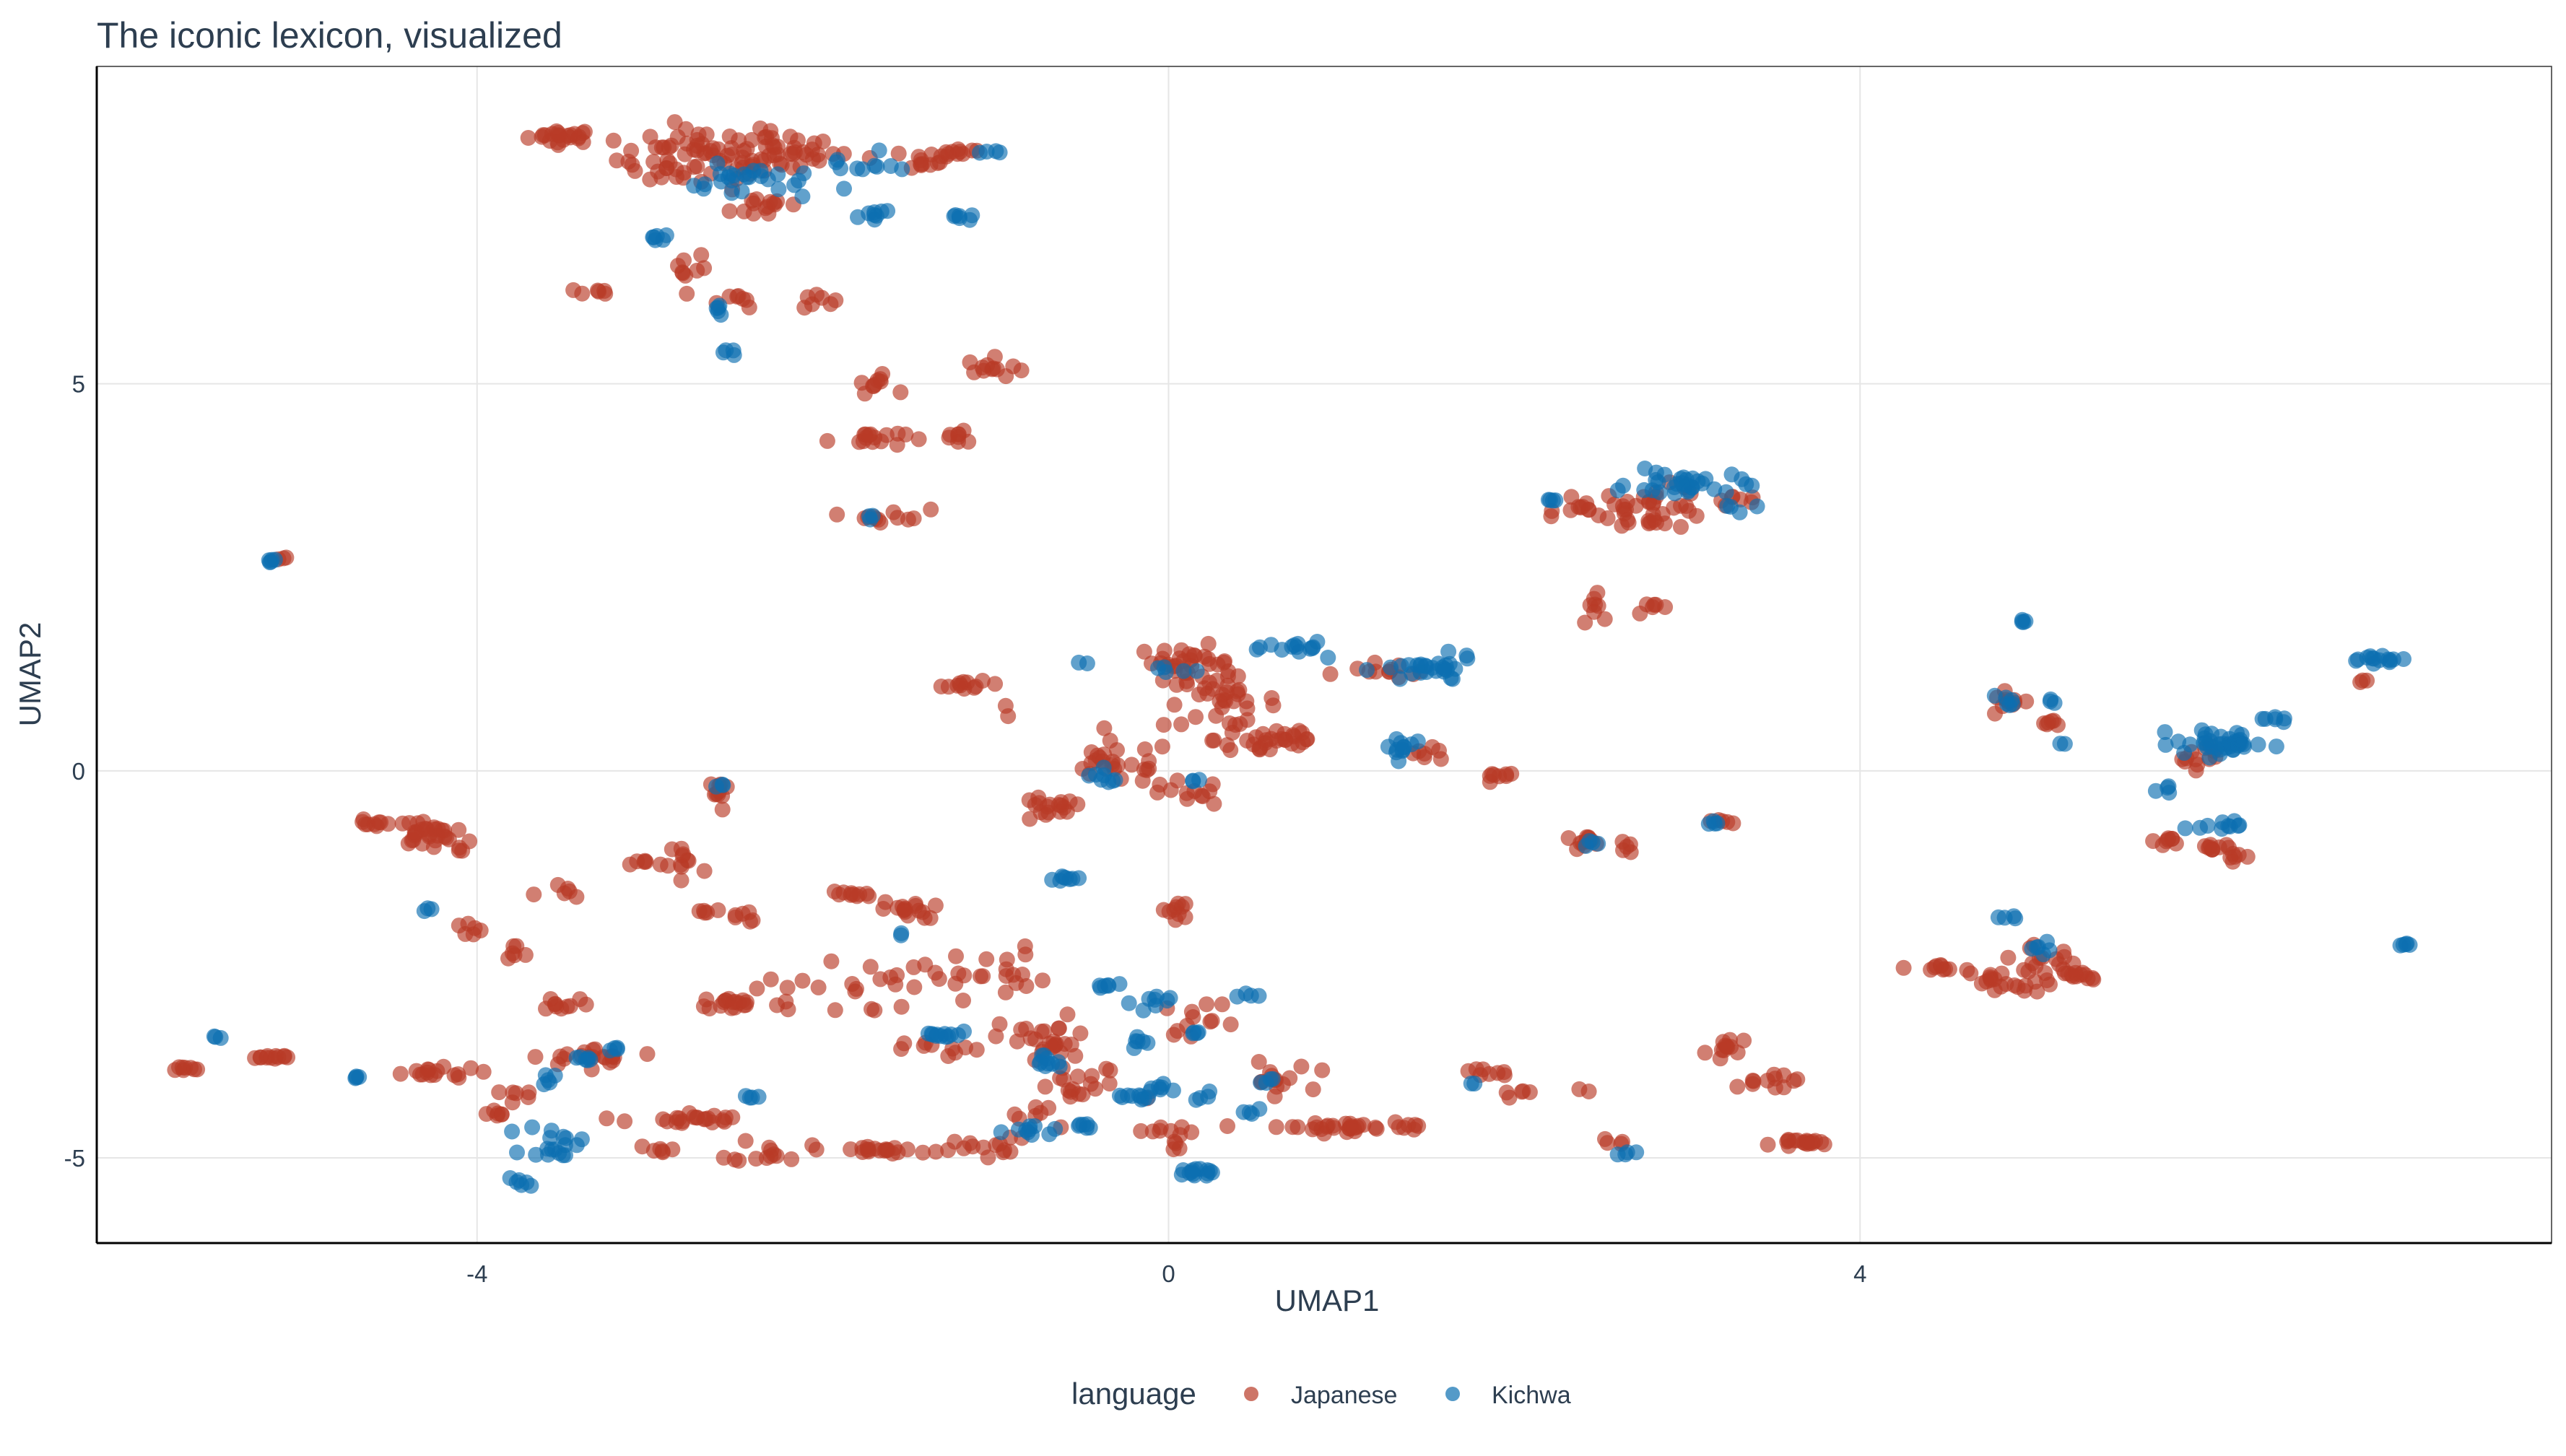 The width and height of the screenshot is (2566, 1456). What do you see at coordinates (1251, 1394) in the screenshot?
I see `legend-swatch-japanese` at bounding box center [1251, 1394].